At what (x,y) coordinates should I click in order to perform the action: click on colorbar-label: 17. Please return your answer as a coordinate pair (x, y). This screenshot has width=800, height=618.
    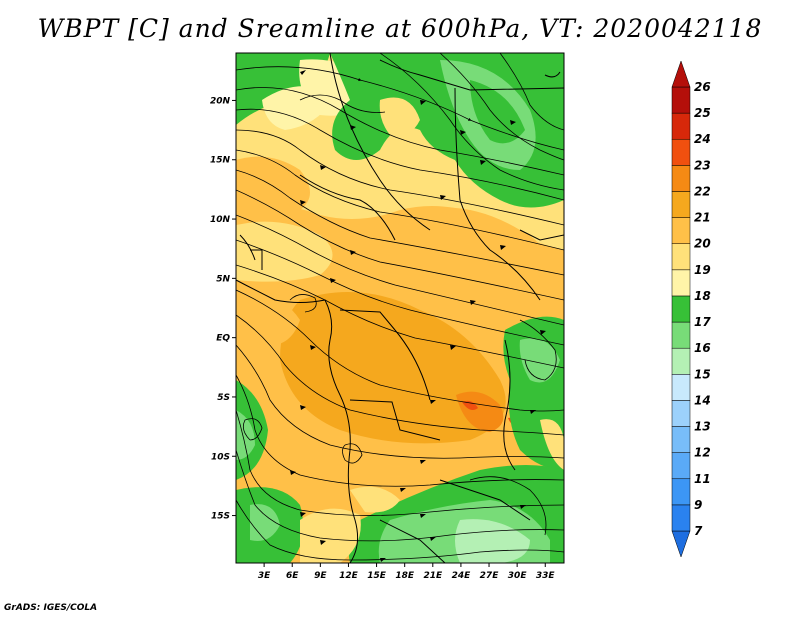
    Looking at the image, I should click on (702, 322).